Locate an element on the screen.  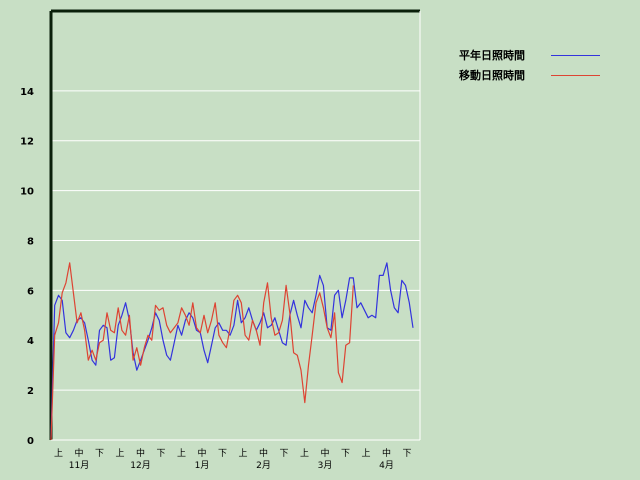
x-tick-period-2: 下 is located at coordinates (99, 454).